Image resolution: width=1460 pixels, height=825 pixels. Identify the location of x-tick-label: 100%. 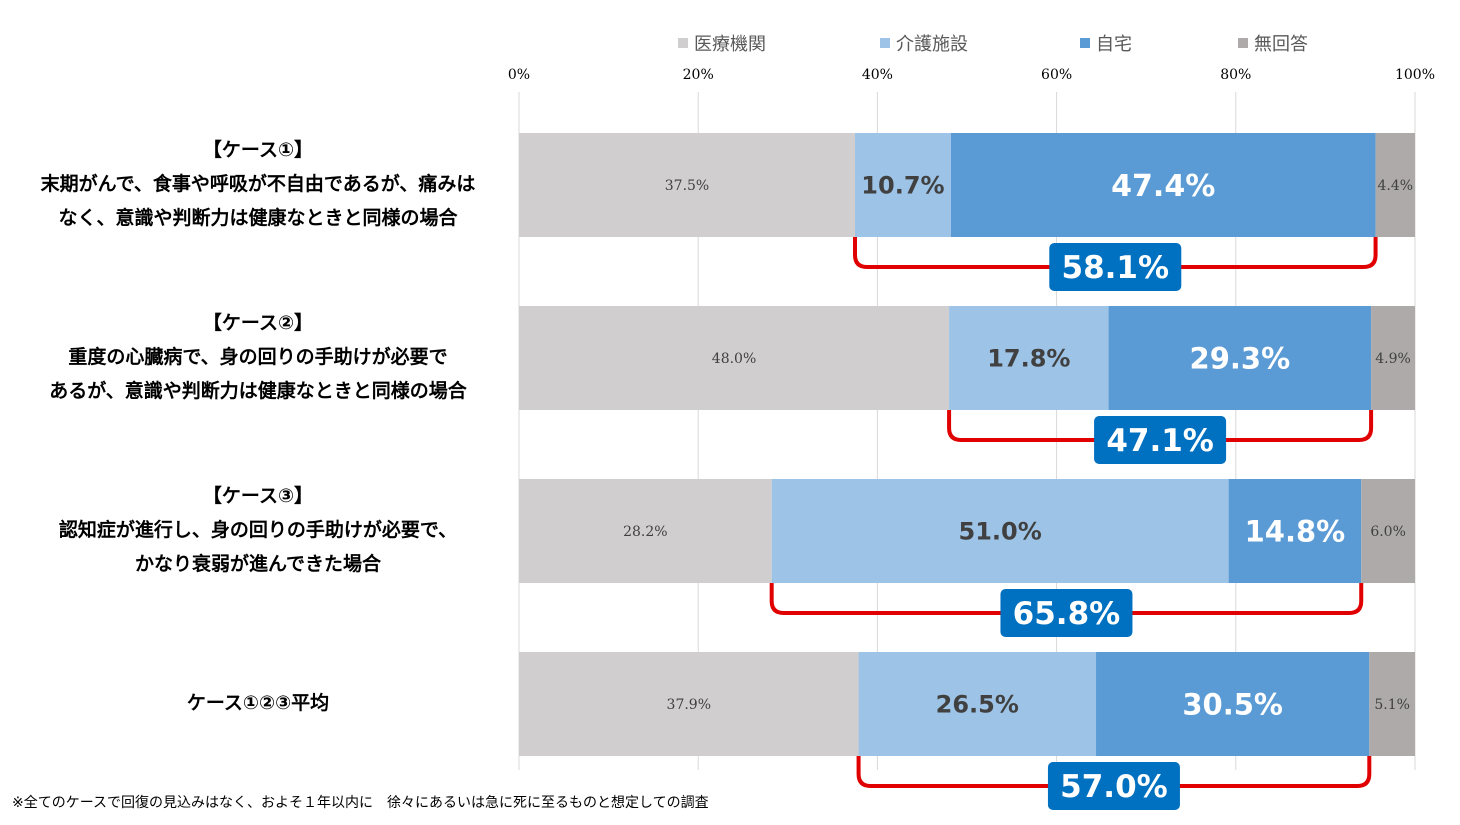
(1415, 75).